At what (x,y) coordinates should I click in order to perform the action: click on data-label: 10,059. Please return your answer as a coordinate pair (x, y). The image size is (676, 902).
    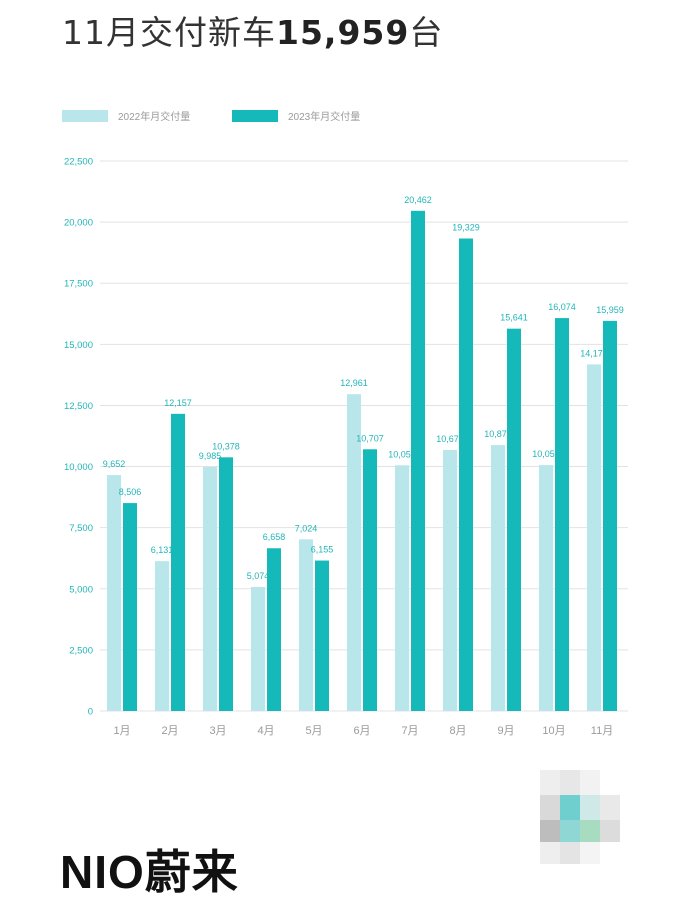
    Looking at the image, I should click on (546, 454).